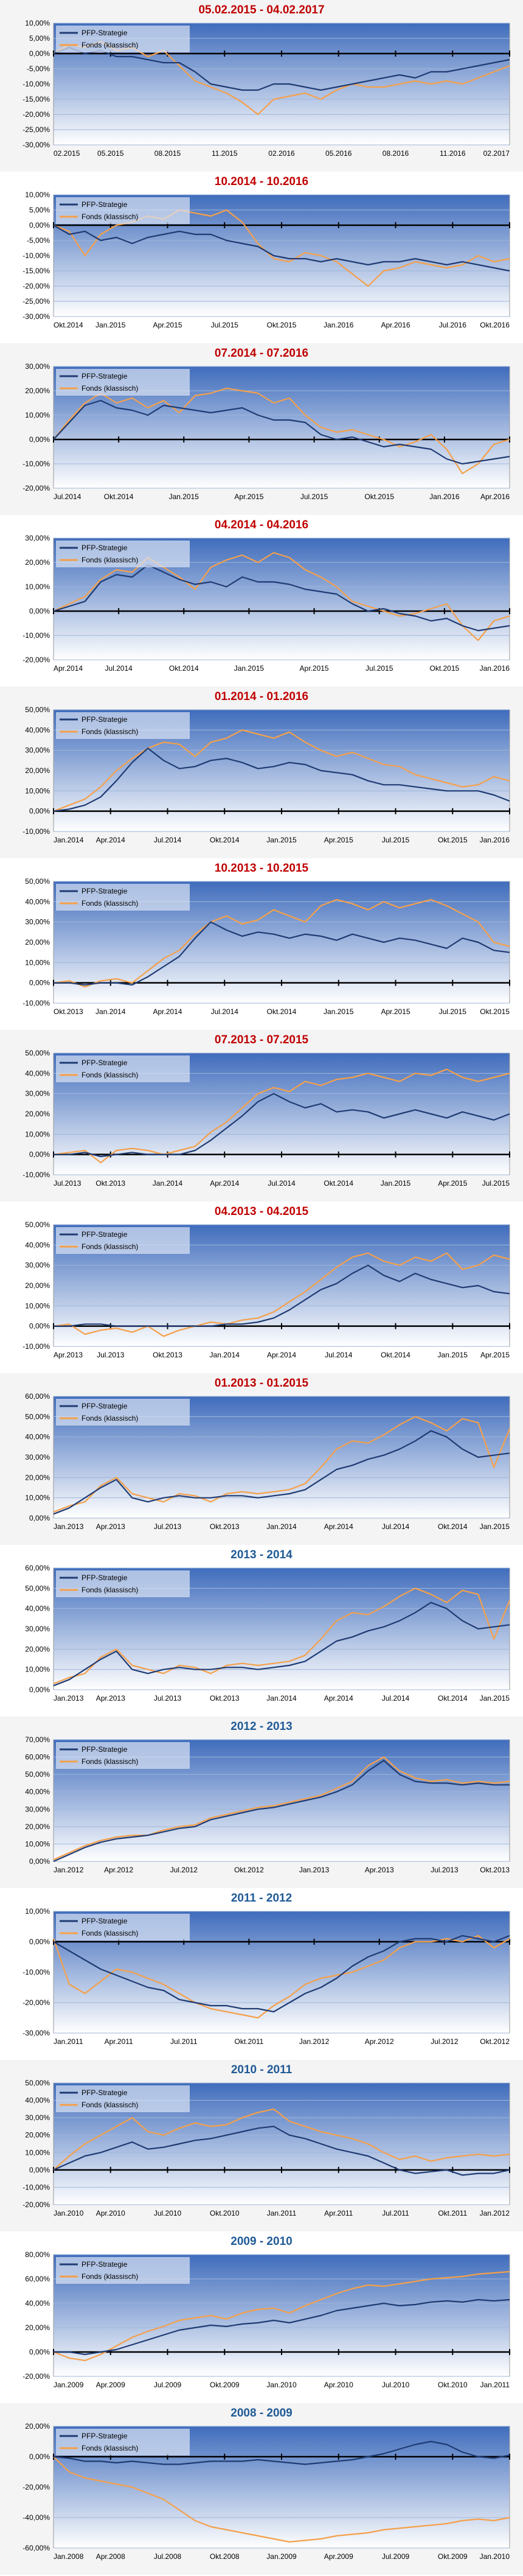 This screenshot has height=2576, width=523. What do you see at coordinates (339, 2556) in the screenshot?
I see `x-tick-label: Apr.2009` at bounding box center [339, 2556].